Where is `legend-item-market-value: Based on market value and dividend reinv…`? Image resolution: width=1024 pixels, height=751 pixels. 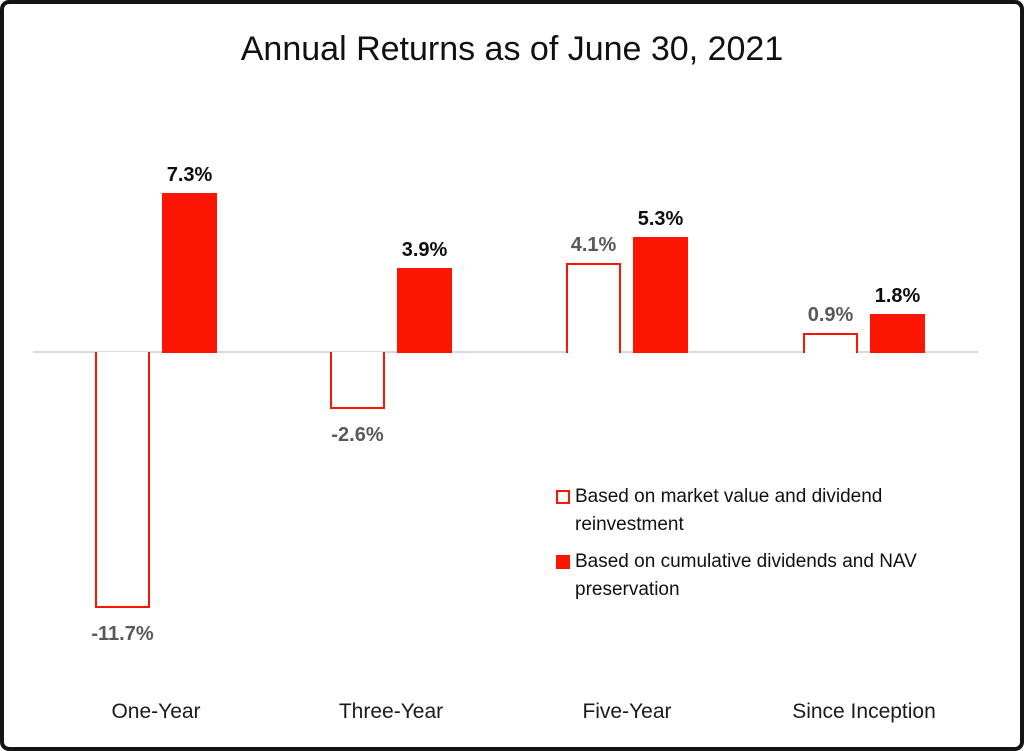 legend-item-market-value: Based on market value and dividend reinv… is located at coordinates (756, 511).